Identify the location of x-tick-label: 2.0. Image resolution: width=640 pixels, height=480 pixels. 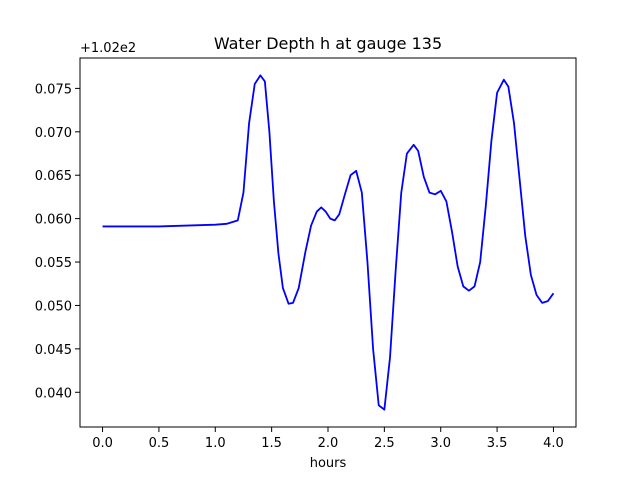
(328, 443).